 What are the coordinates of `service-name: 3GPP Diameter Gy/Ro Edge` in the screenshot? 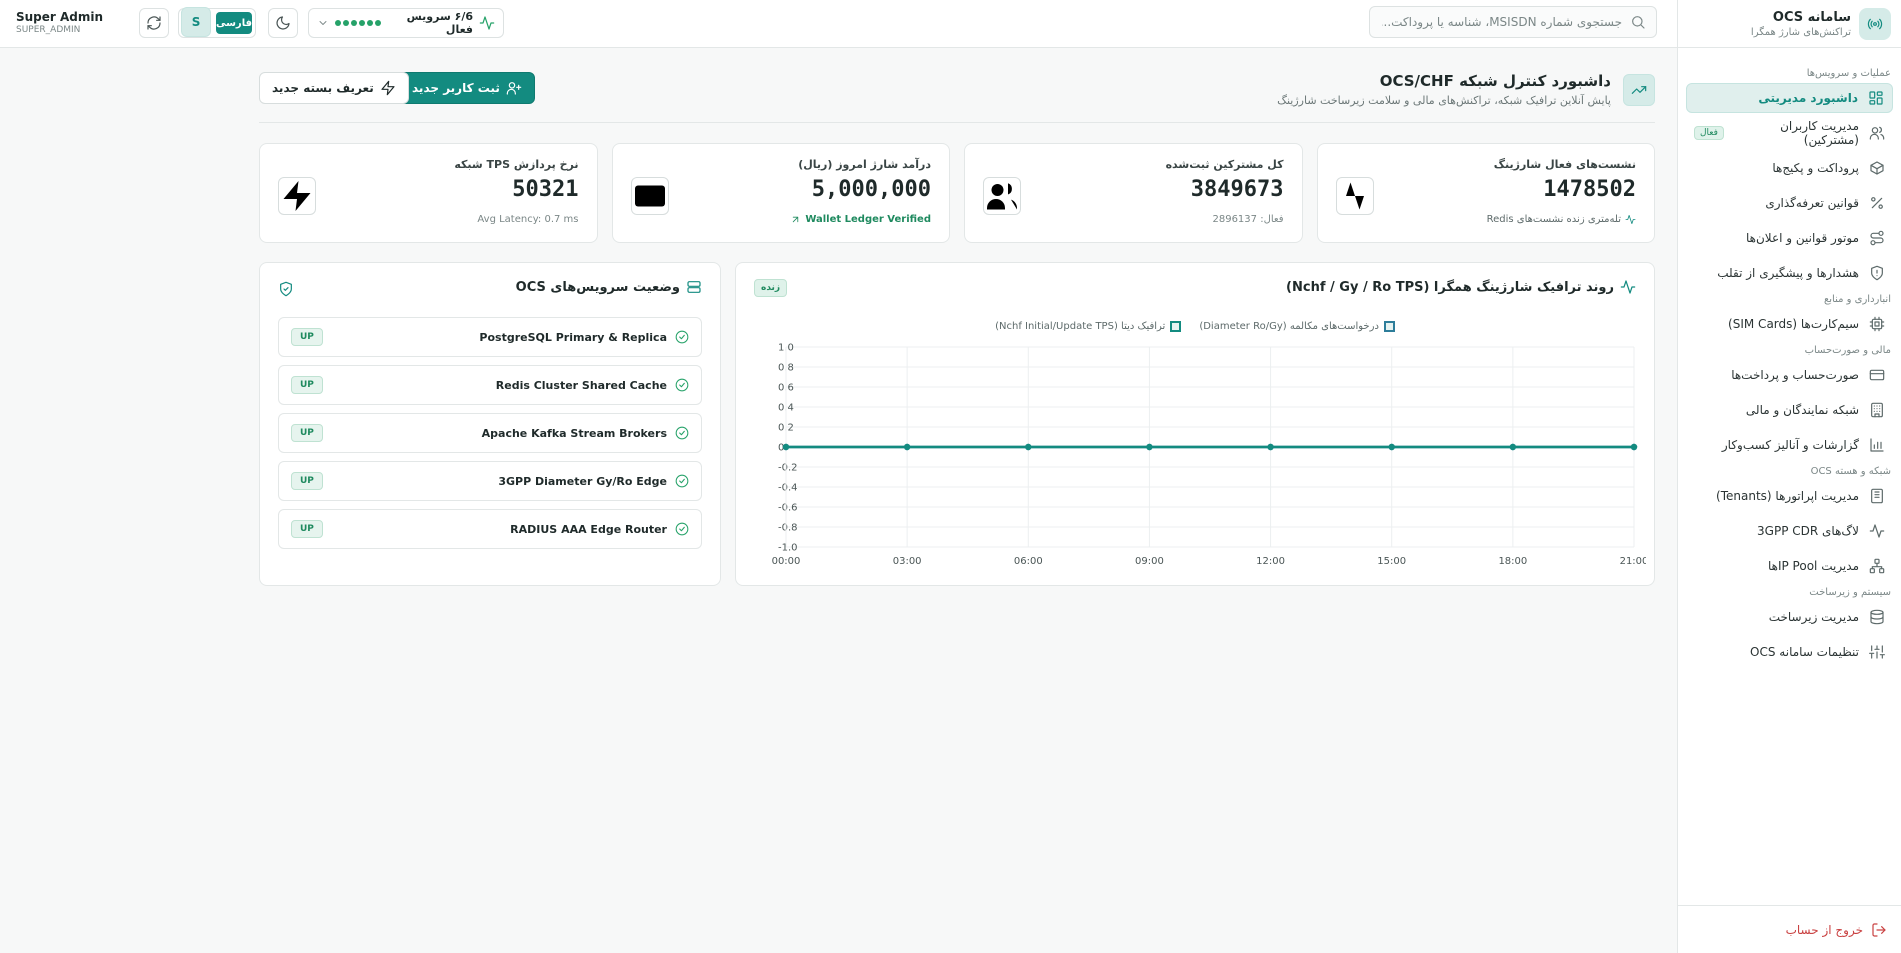 It's located at (582, 481).